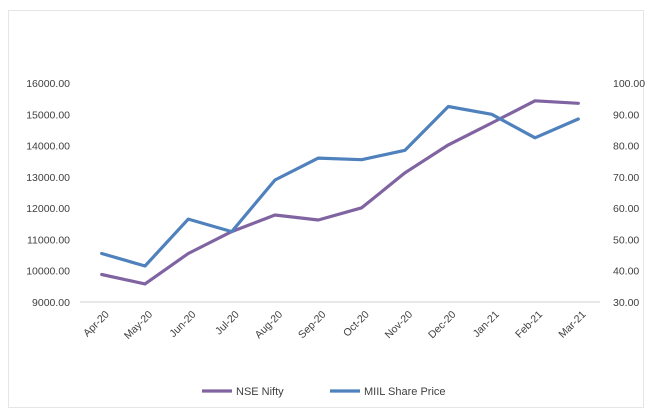 Image resolution: width=650 pixels, height=415 pixels. What do you see at coordinates (626, 115) in the screenshot?
I see `y-right-tick-label: 90.00` at bounding box center [626, 115].